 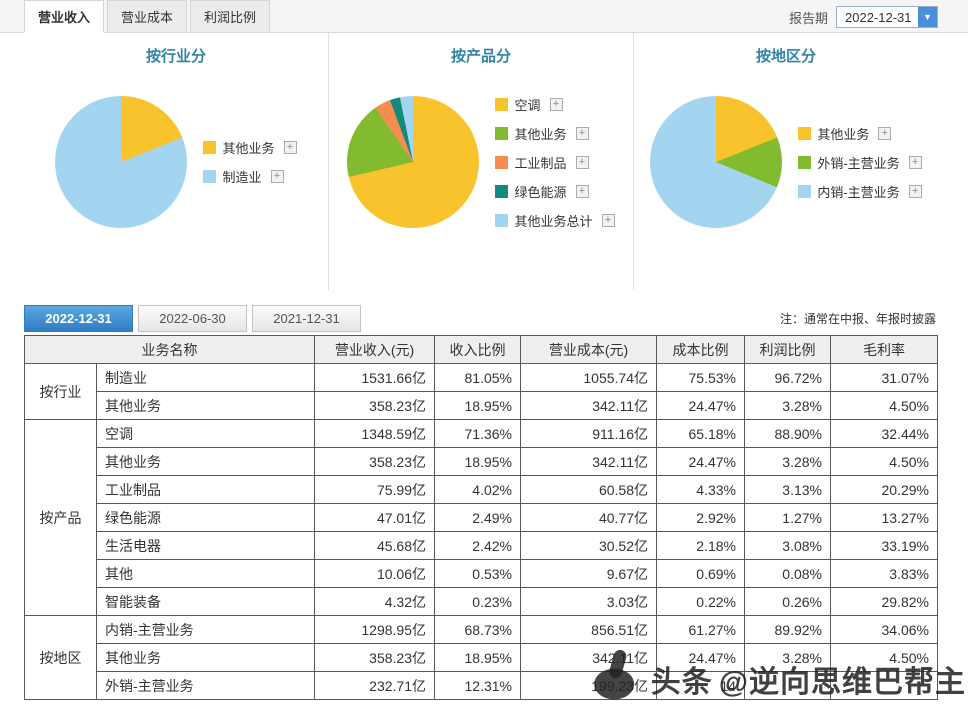 I want to click on value-cell: 71.36%, so click(x=477, y=433).